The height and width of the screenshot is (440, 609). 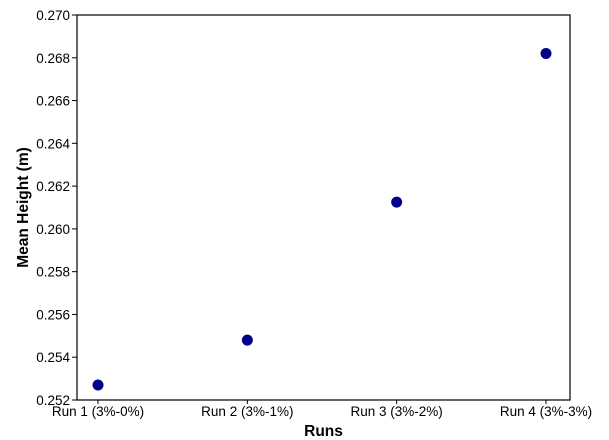 I want to click on x-tick-label: Run 4 (3%-3%), so click(x=546, y=411).